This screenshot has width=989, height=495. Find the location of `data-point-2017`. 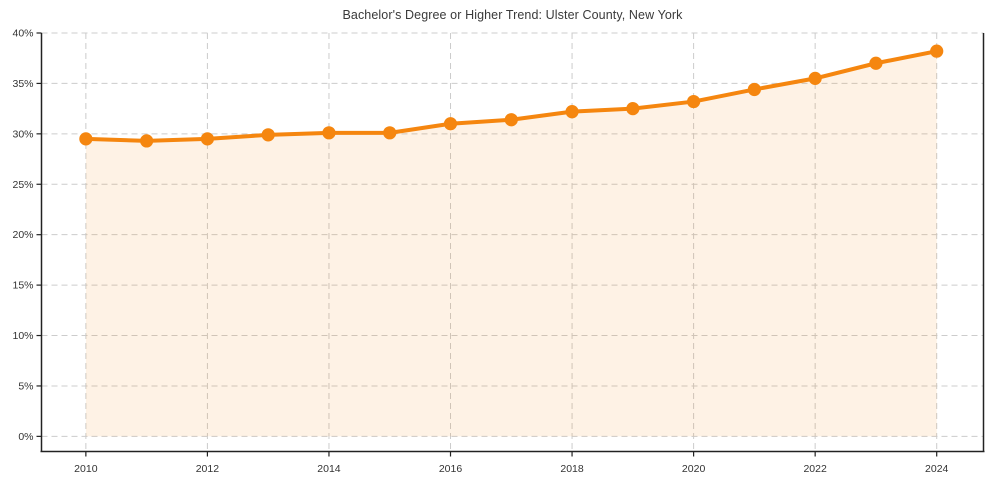

data-point-2017 is located at coordinates (511, 120).